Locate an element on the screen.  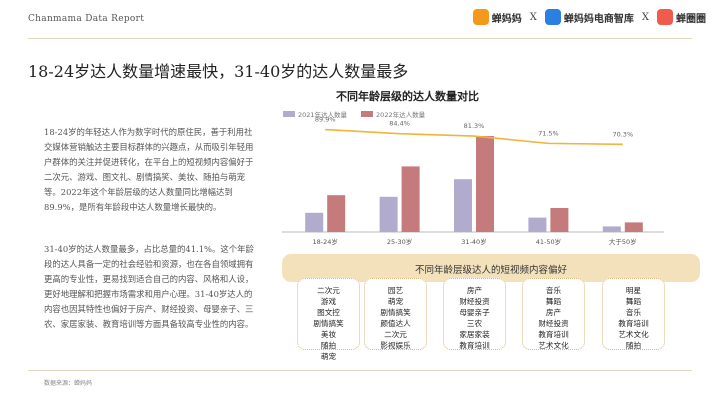
growth-rate-label: 81.3% is located at coordinates (474, 126).